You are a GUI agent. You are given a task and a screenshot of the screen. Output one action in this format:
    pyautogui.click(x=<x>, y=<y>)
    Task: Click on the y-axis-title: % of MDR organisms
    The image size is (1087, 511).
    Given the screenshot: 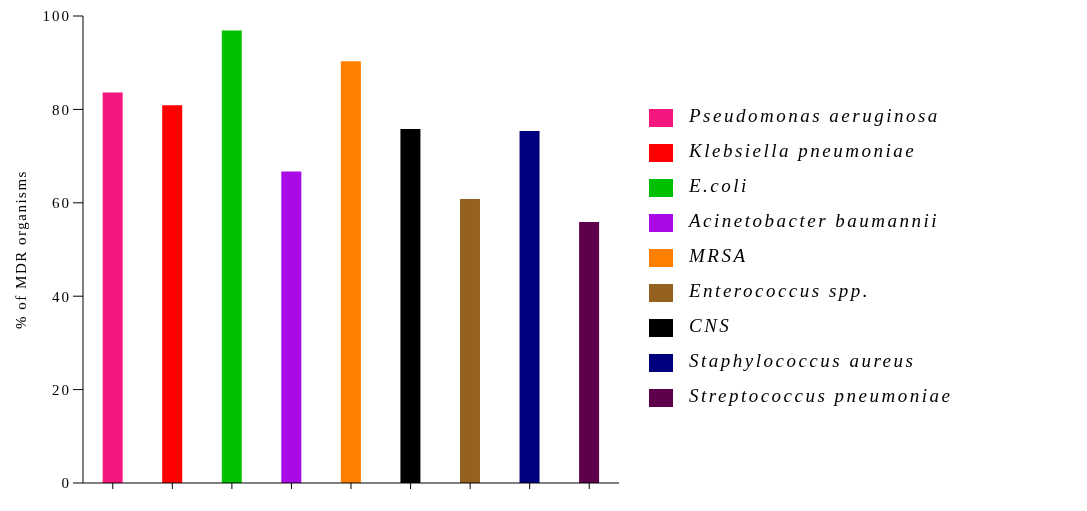 What is the action you would take?
    pyautogui.click(x=21, y=249)
    